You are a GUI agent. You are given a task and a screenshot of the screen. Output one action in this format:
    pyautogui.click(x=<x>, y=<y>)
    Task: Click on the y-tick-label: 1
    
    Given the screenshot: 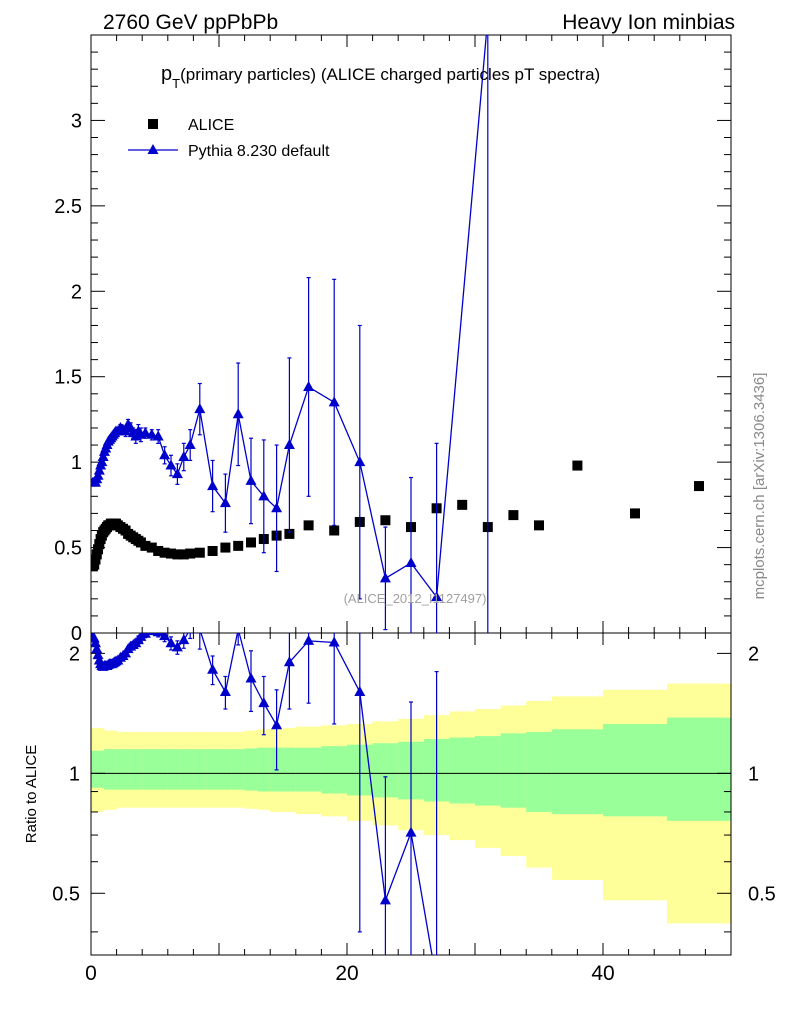 What is the action you would take?
    pyautogui.click(x=76, y=463)
    